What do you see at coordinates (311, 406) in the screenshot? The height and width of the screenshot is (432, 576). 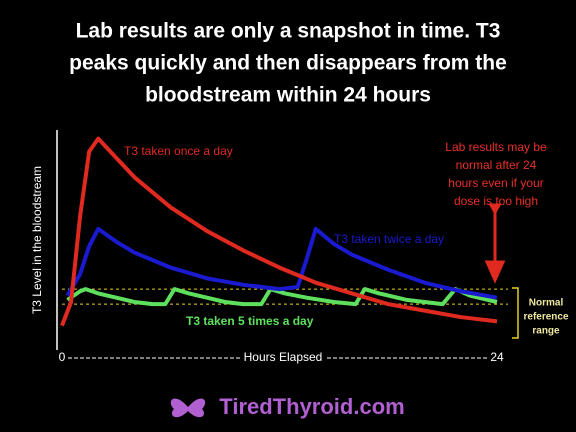 I see `footer: TiredThyroid.com` at bounding box center [311, 406].